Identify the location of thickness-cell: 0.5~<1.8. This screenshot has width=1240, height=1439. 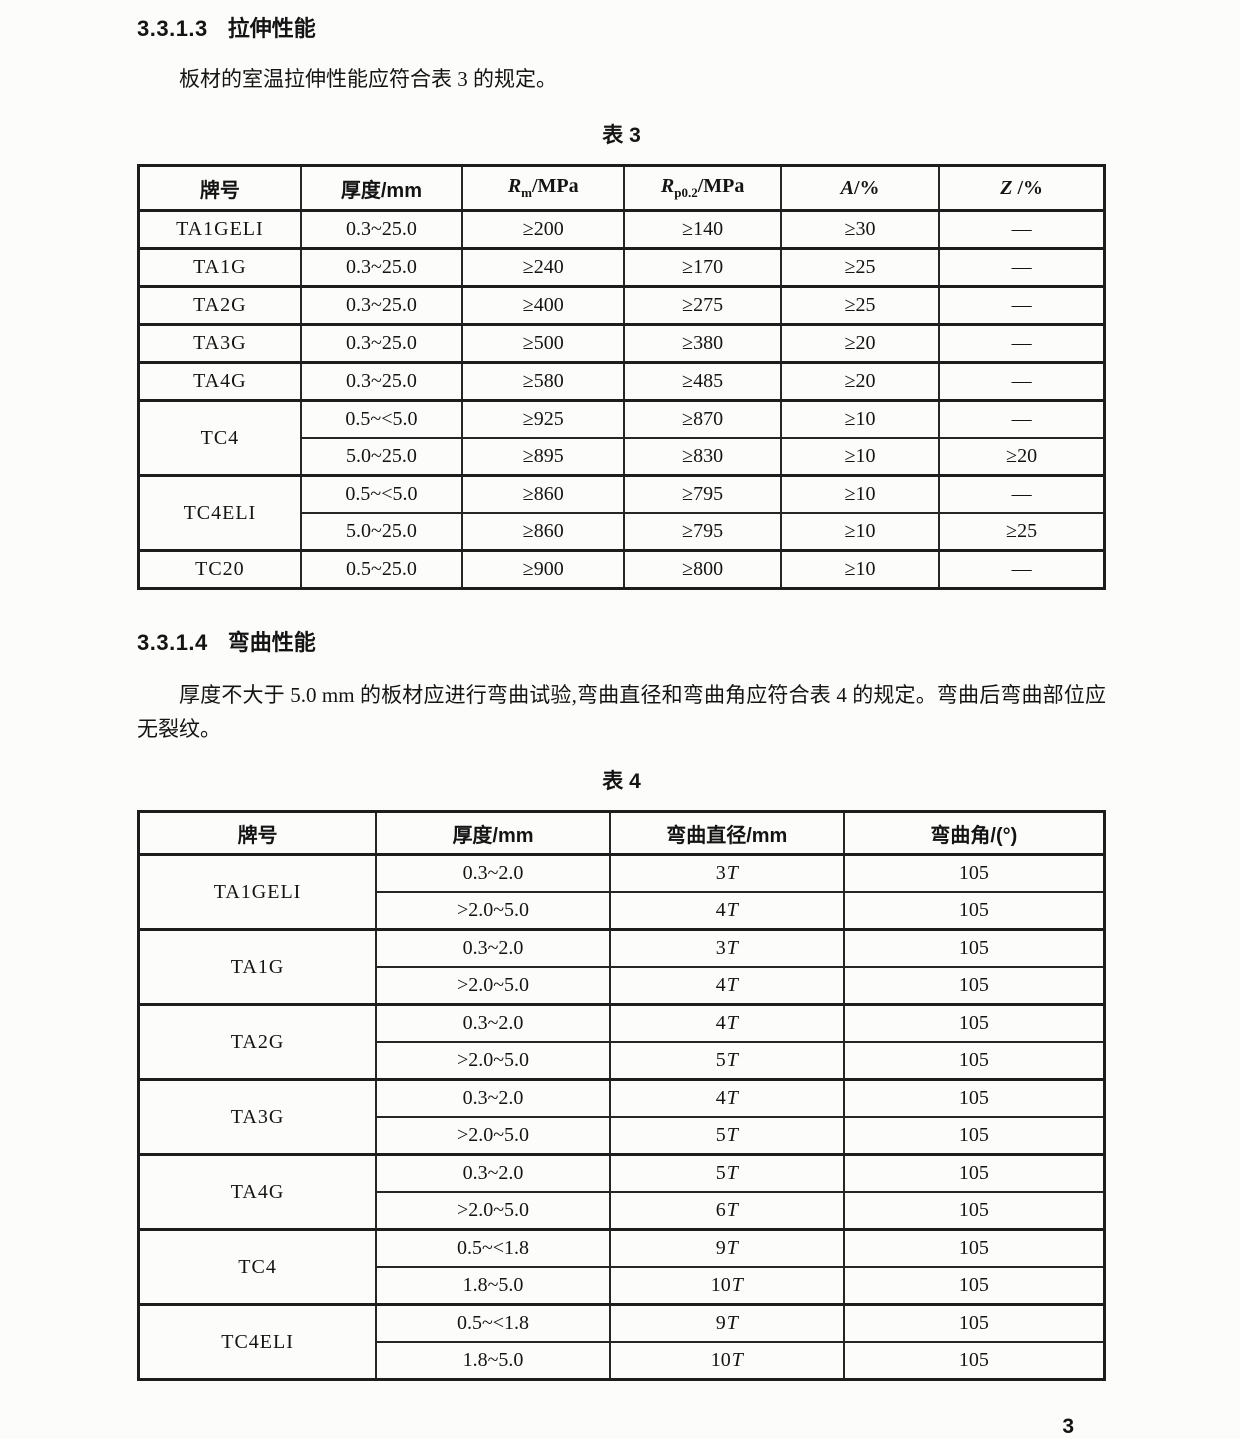
(493, 1248).